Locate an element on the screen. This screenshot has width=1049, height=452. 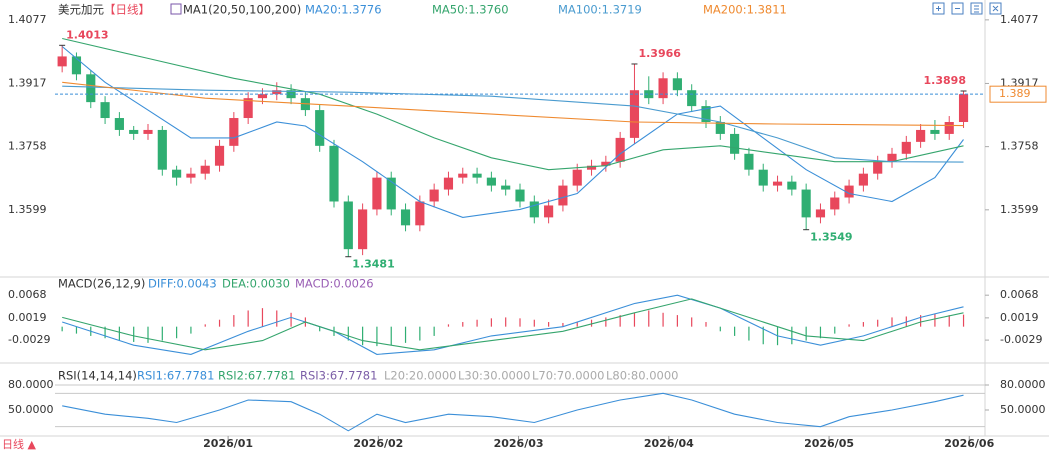
zoom-button is located at coordinates (938, 8).